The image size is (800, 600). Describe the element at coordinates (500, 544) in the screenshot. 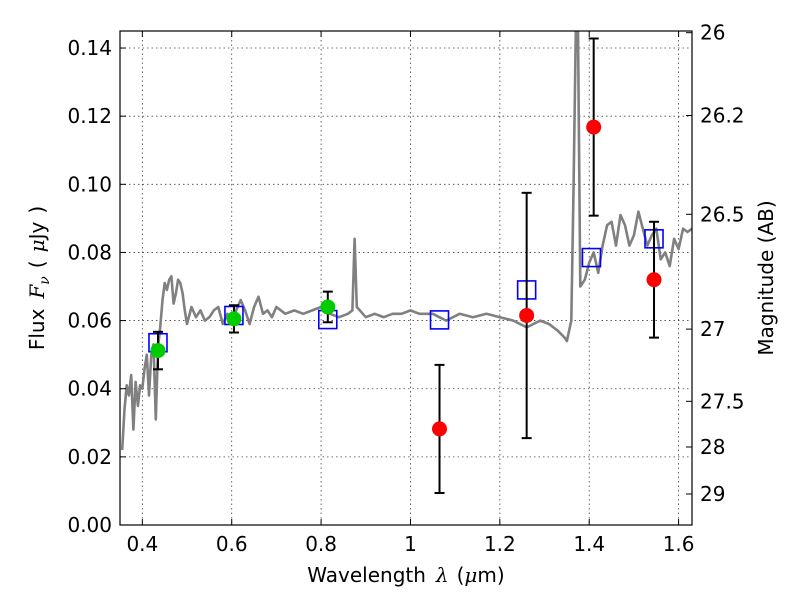

I see `x-tick-label: 1.2` at that location.